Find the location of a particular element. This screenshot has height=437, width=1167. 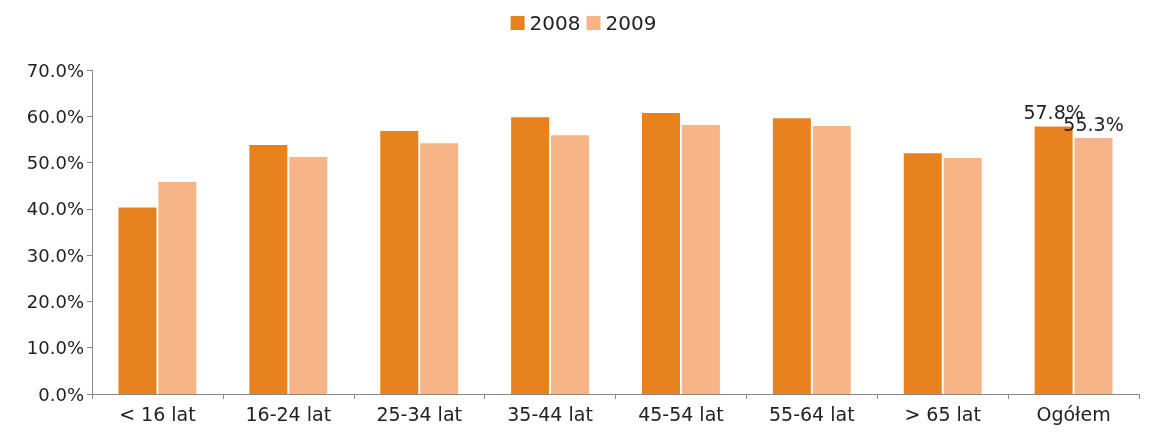

x-tick-label: 45-54 lat is located at coordinates (681, 413).